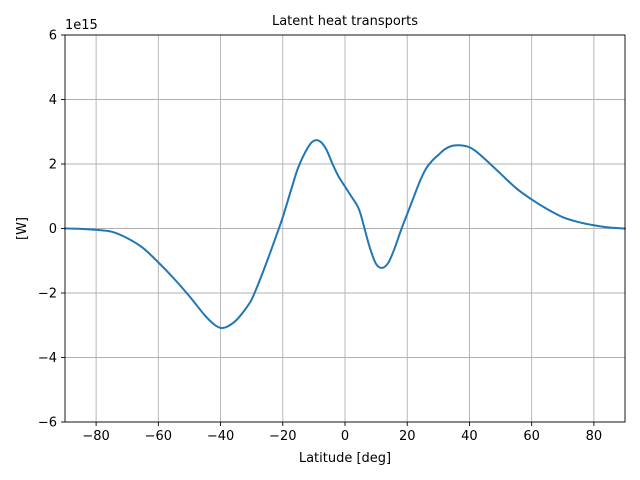 This screenshot has width=640, height=480. Describe the element at coordinates (95, 436) in the screenshot. I see `x-tick-label: −80` at that location.